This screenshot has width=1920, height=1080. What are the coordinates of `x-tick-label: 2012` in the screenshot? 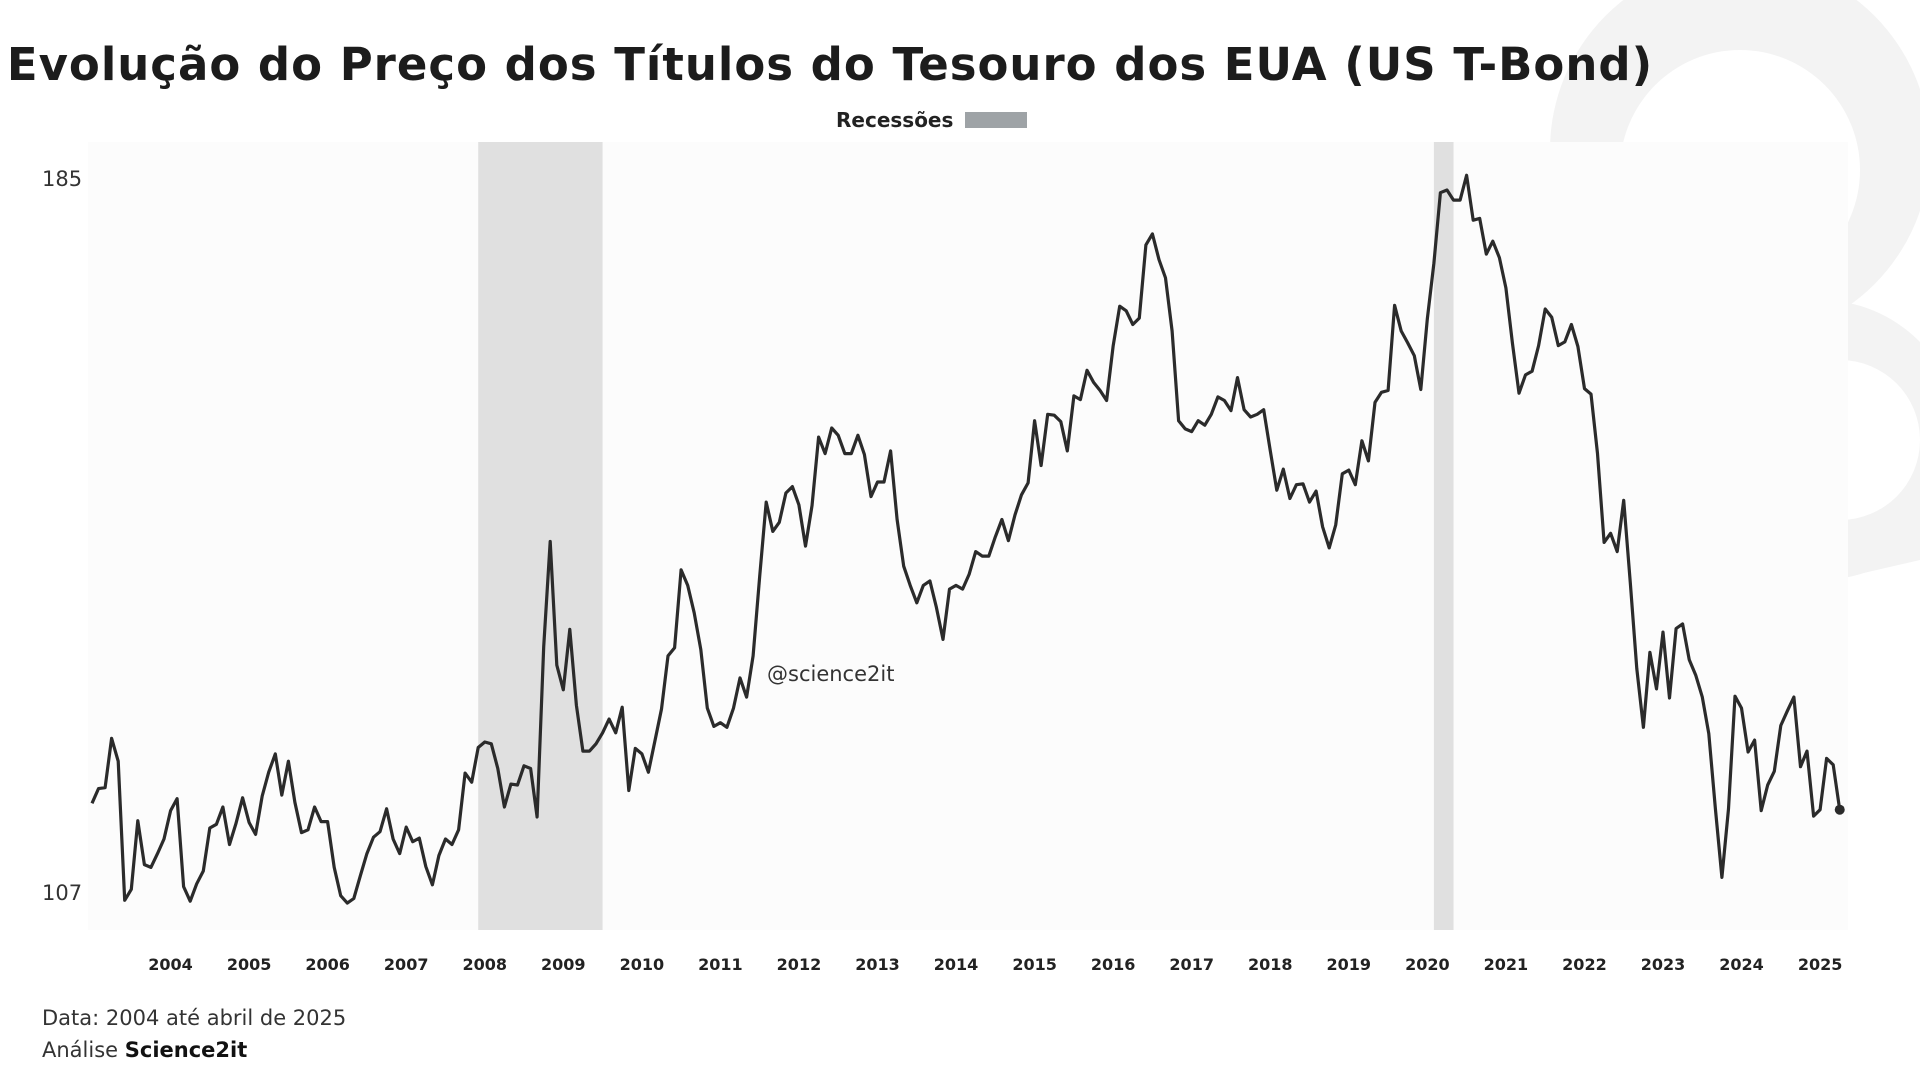 It's located at (799, 964).